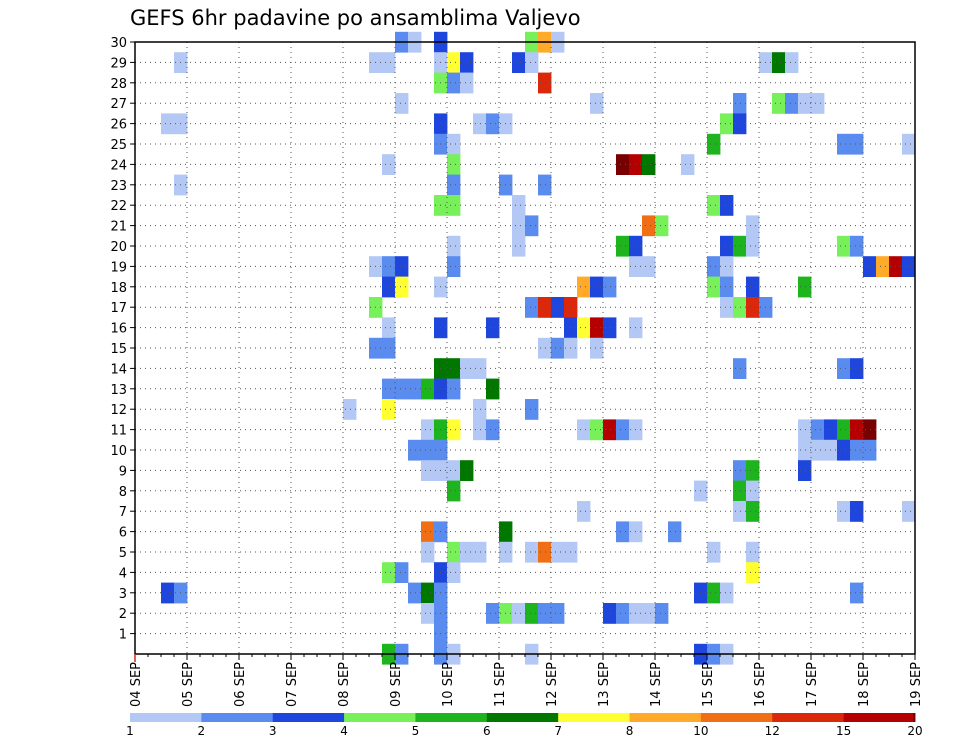  I want to click on y-tick-label: 21, so click(118, 227).